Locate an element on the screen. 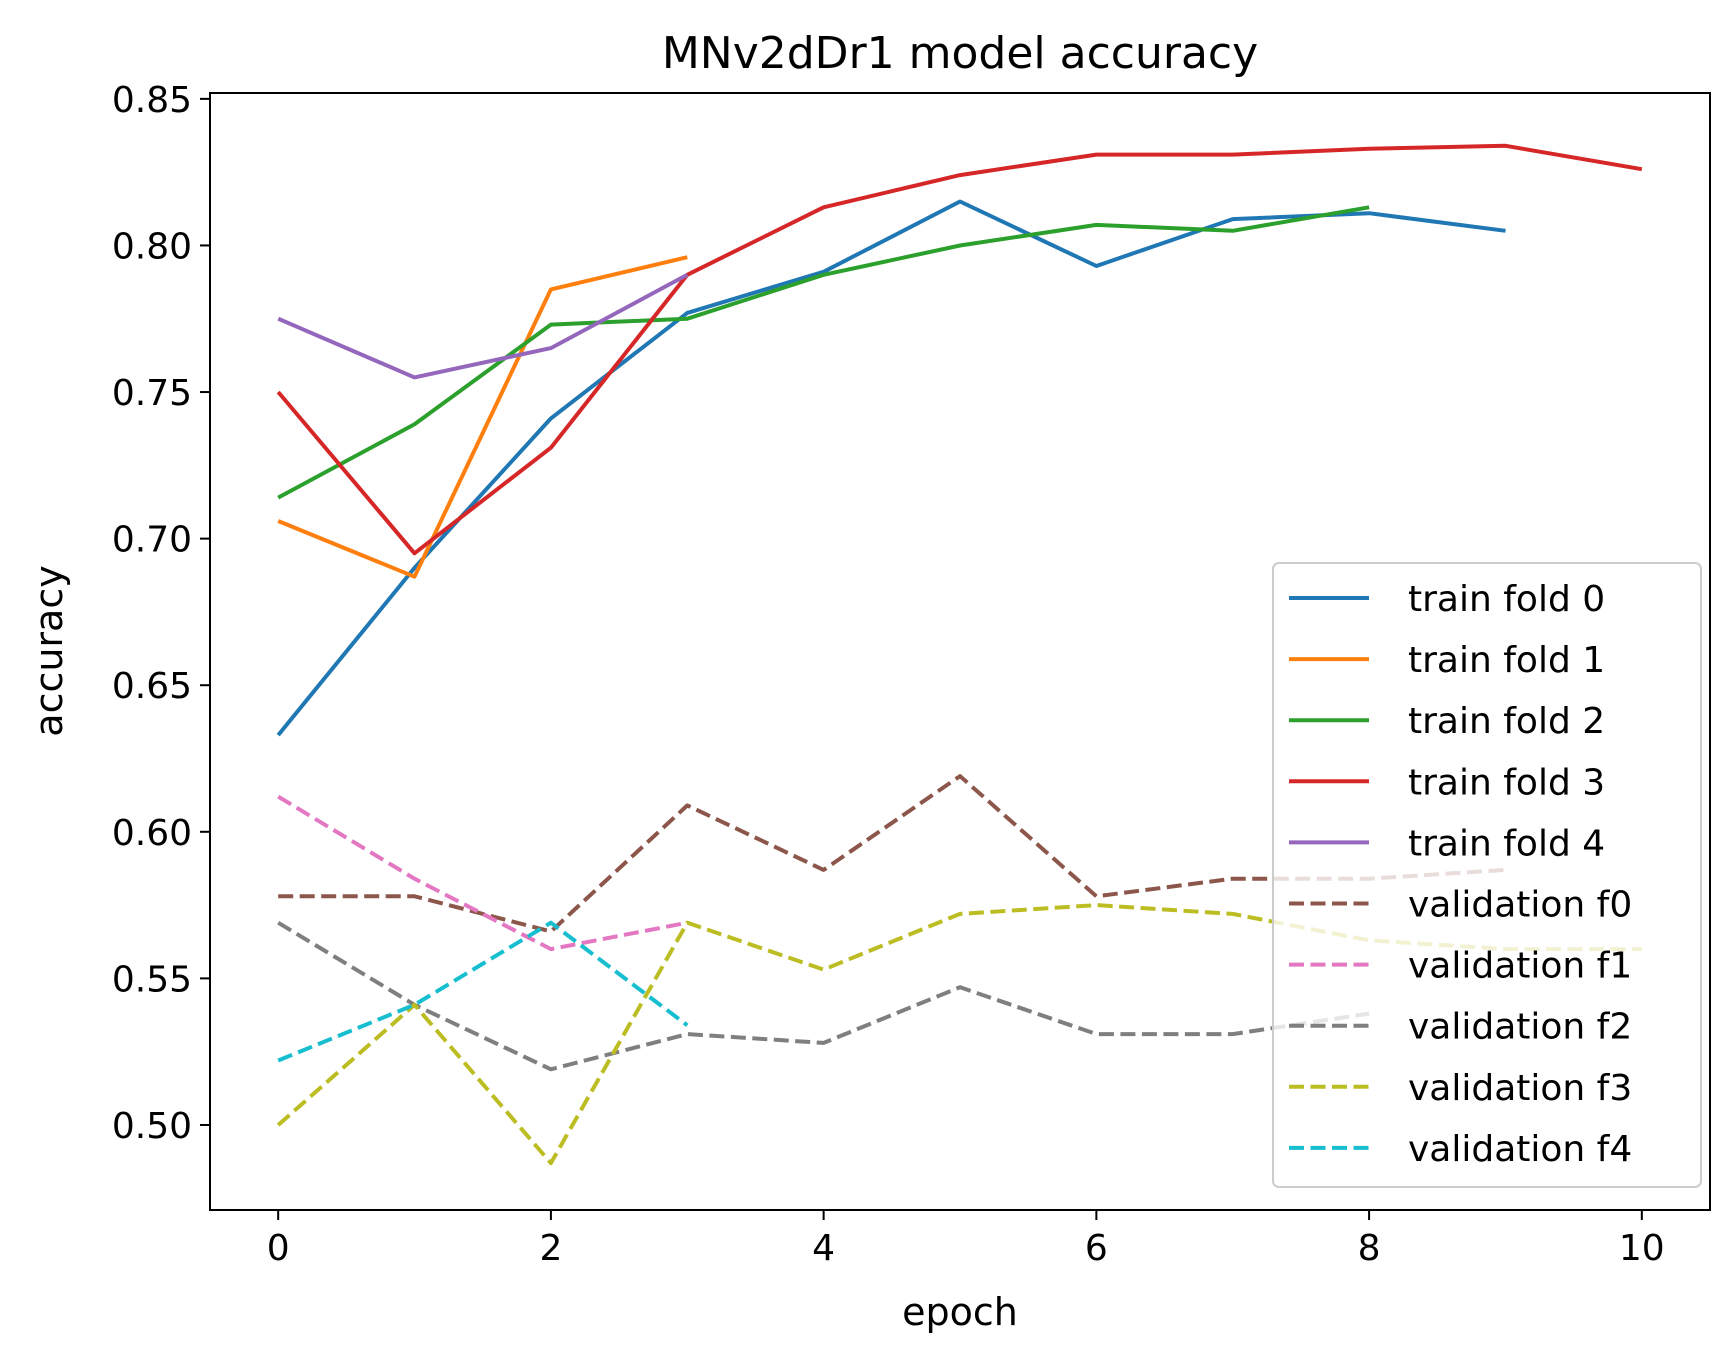  legend-label: train fold 2 is located at coordinates (1506, 721).